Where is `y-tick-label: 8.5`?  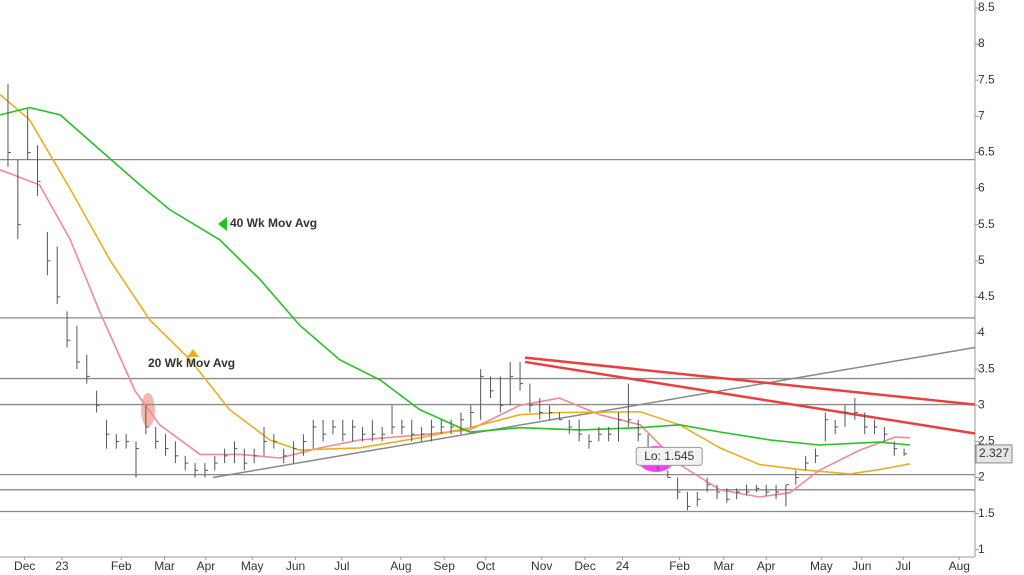 y-tick-label: 8.5 is located at coordinates (986, 7).